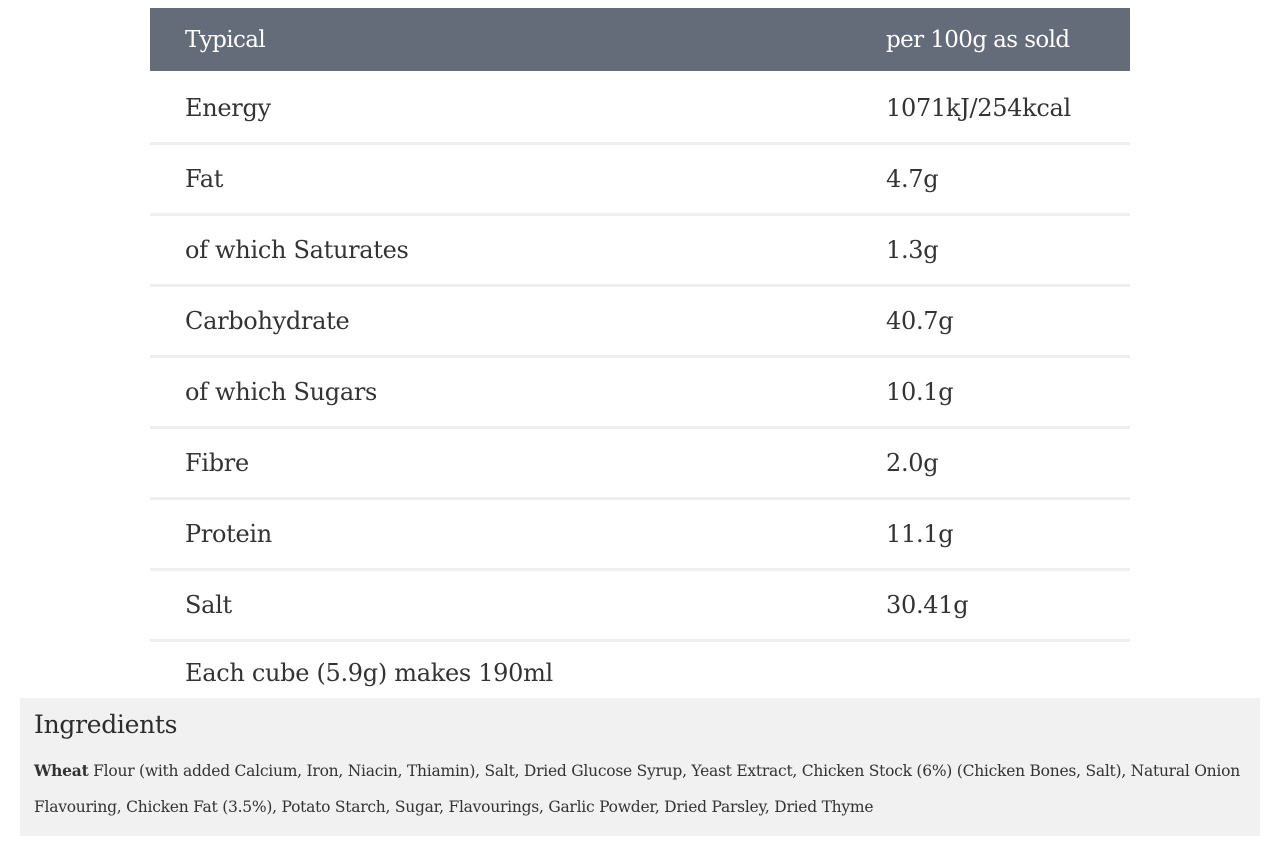 This screenshot has width=1280, height=853. What do you see at coordinates (204, 179) in the screenshot?
I see `row-label: Fat` at bounding box center [204, 179].